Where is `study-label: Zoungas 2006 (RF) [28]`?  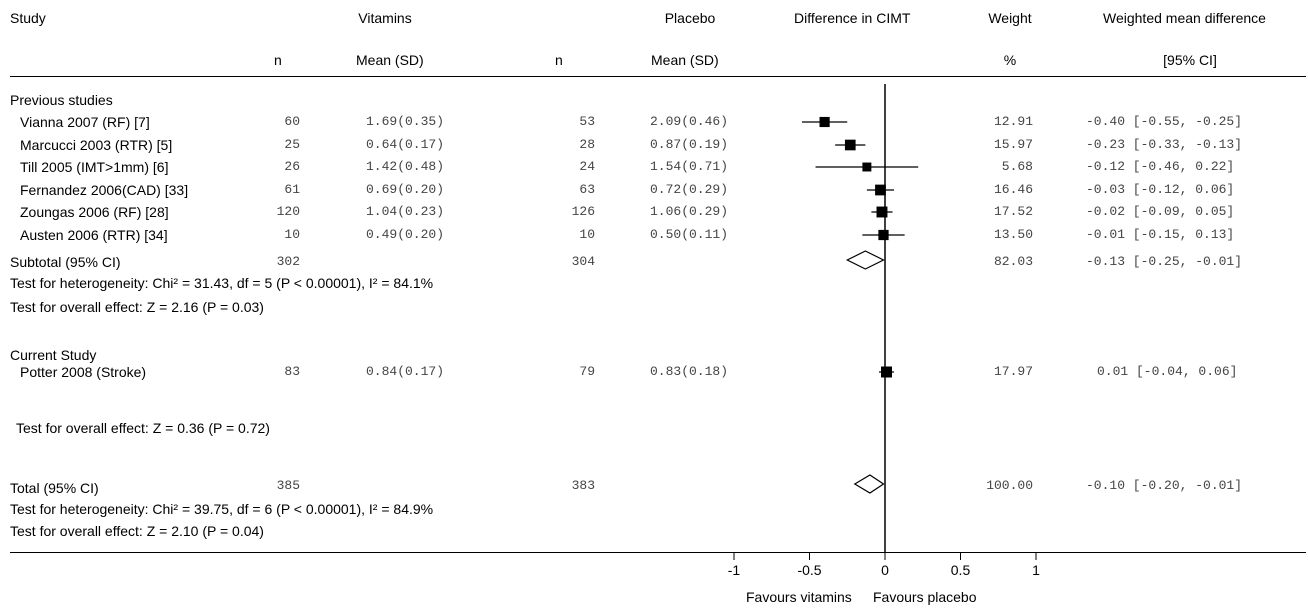 study-label: Zoungas 2006 (RF) [28] is located at coordinates (94, 212).